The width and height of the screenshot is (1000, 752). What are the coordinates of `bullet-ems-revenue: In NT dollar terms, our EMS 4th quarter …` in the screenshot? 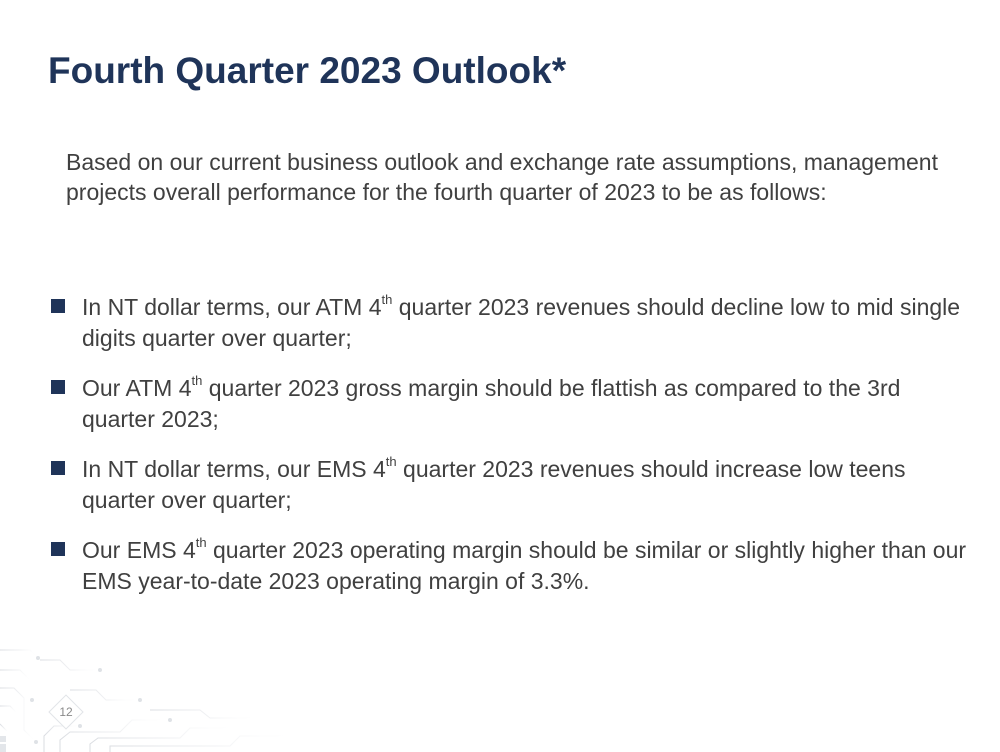 It's located at (508, 485).